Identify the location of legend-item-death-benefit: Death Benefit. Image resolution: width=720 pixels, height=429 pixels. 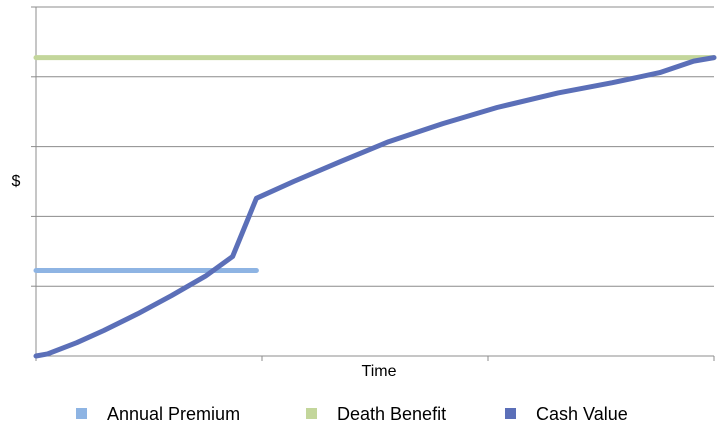
(376, 414).